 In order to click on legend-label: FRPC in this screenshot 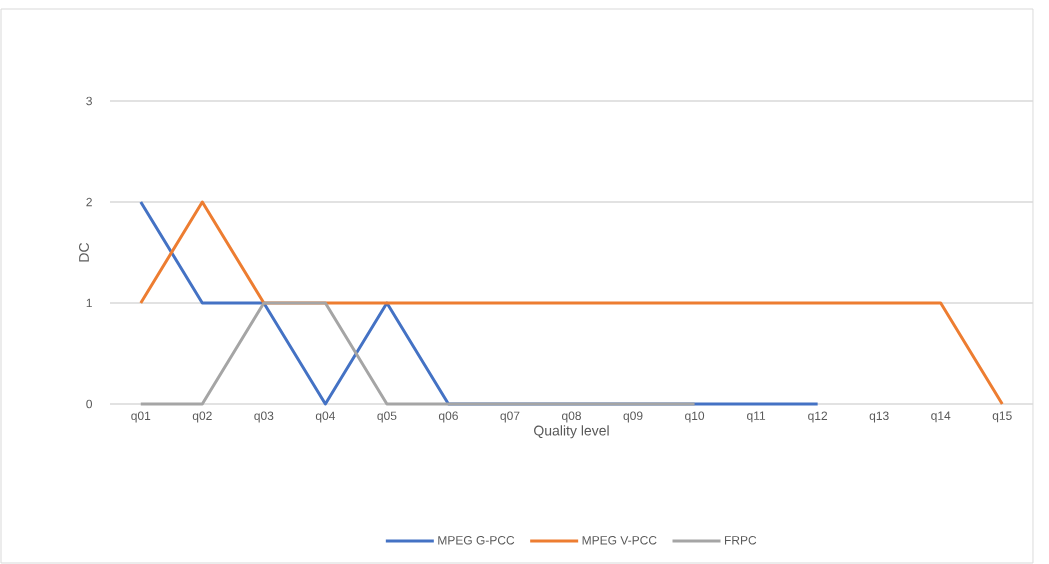, I will do `click(741, 540)`.